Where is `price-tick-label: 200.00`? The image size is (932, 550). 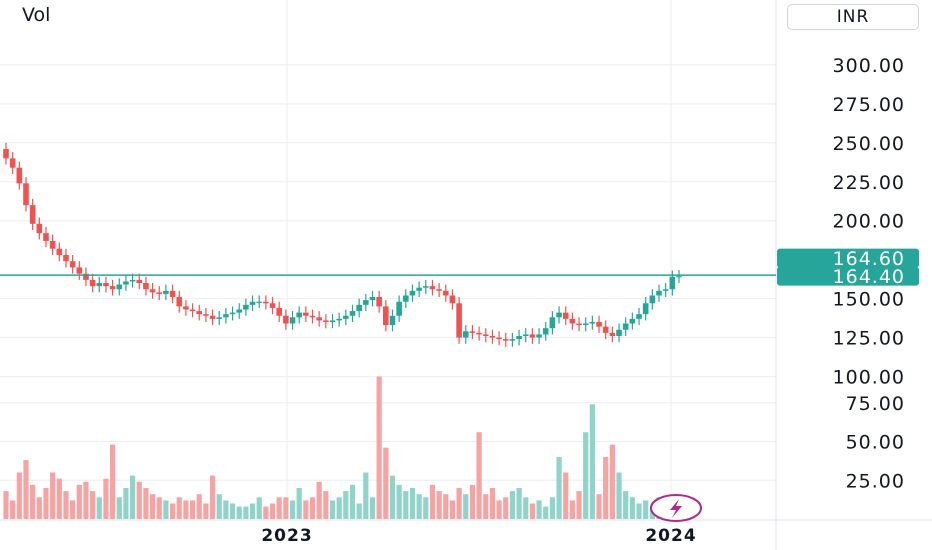
price-tick-label: 200.00 is located at coordinates (869, 222).